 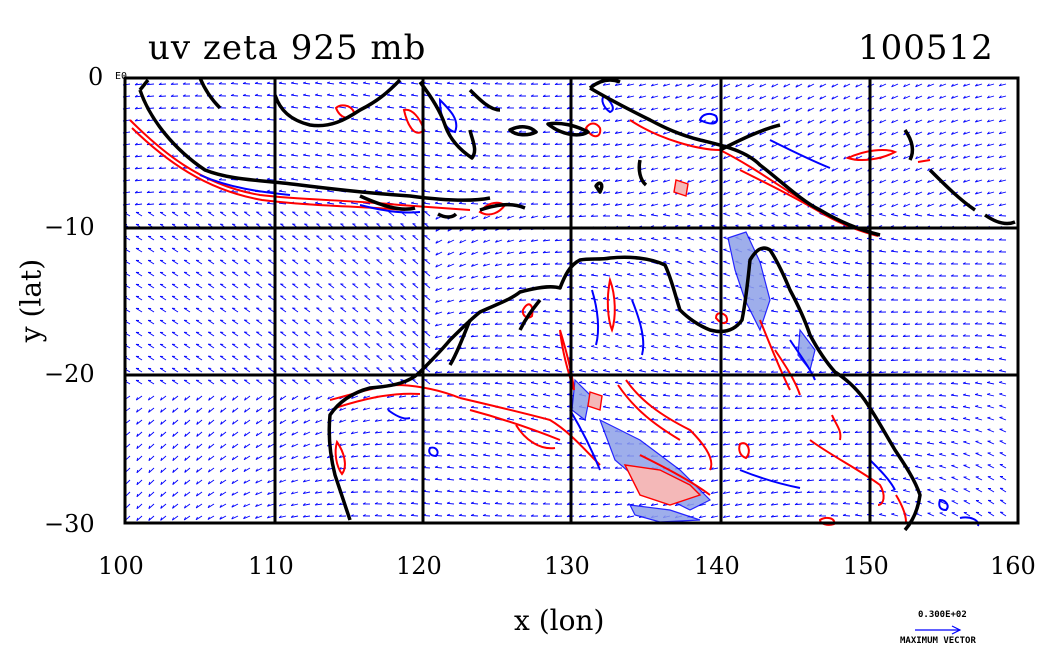 What do you see at coordinates (121, 76) in the screenshot?
I see `corner-label: E0` at bounding box center [121, 76].